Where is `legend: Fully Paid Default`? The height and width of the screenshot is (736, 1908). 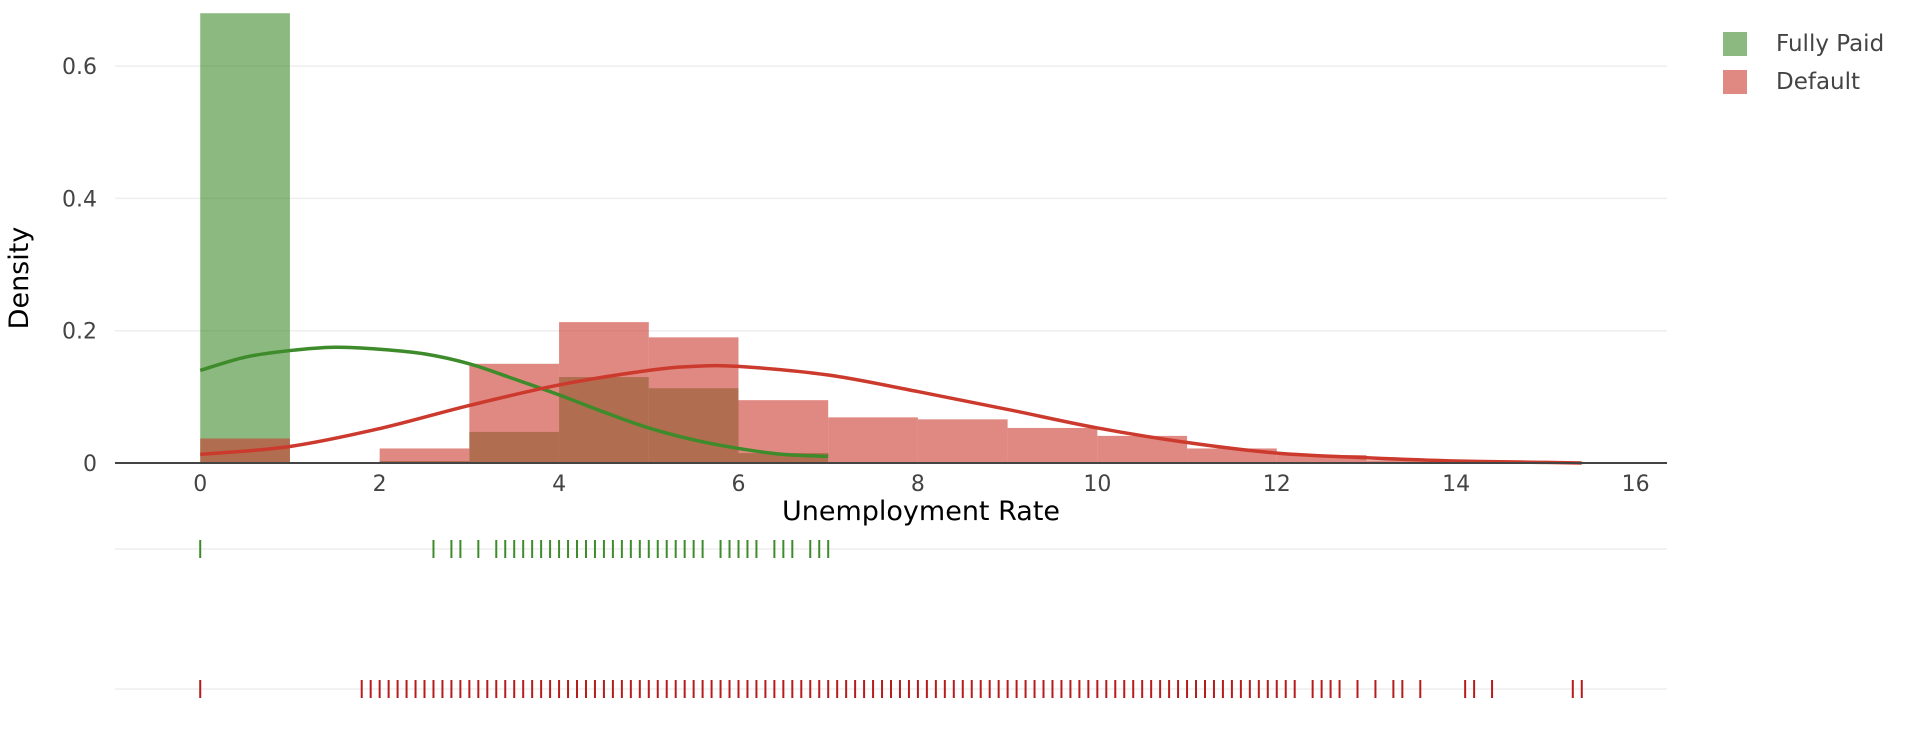 legend: Fully Paid Default is located at coordinates (1803, 63).